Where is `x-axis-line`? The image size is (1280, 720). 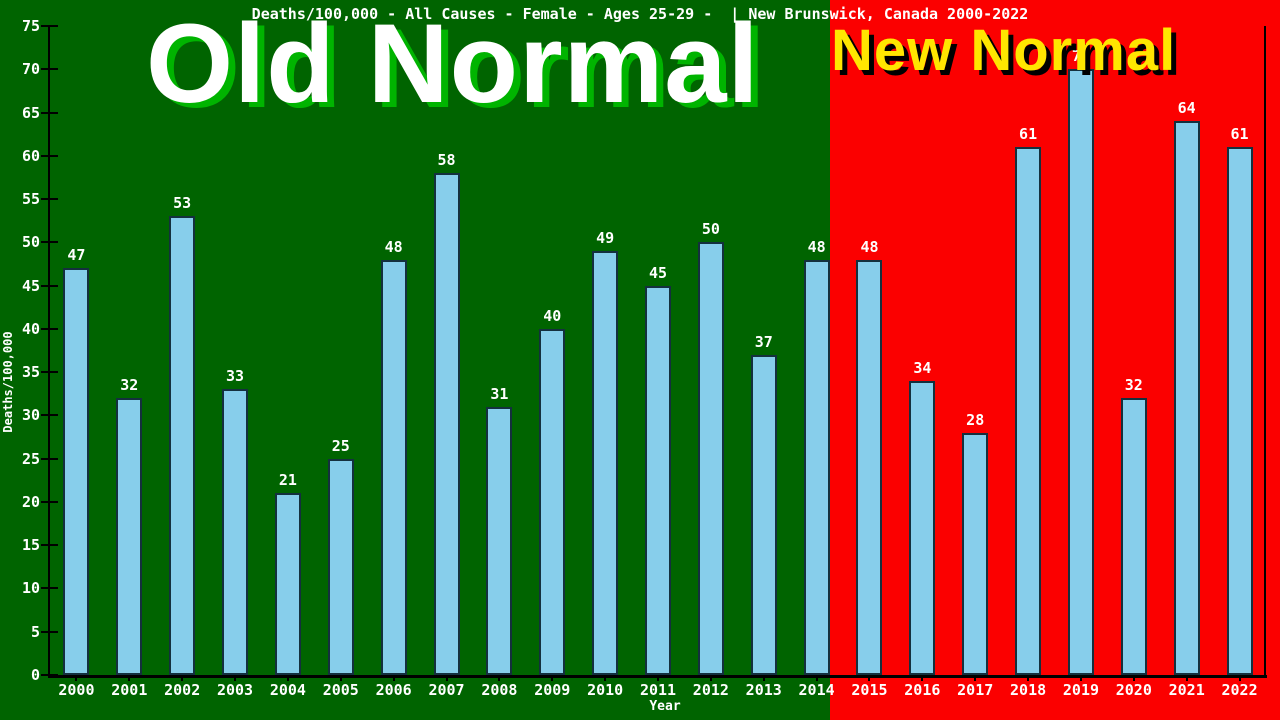
x-axis-line is located at coordinates (657, 676).